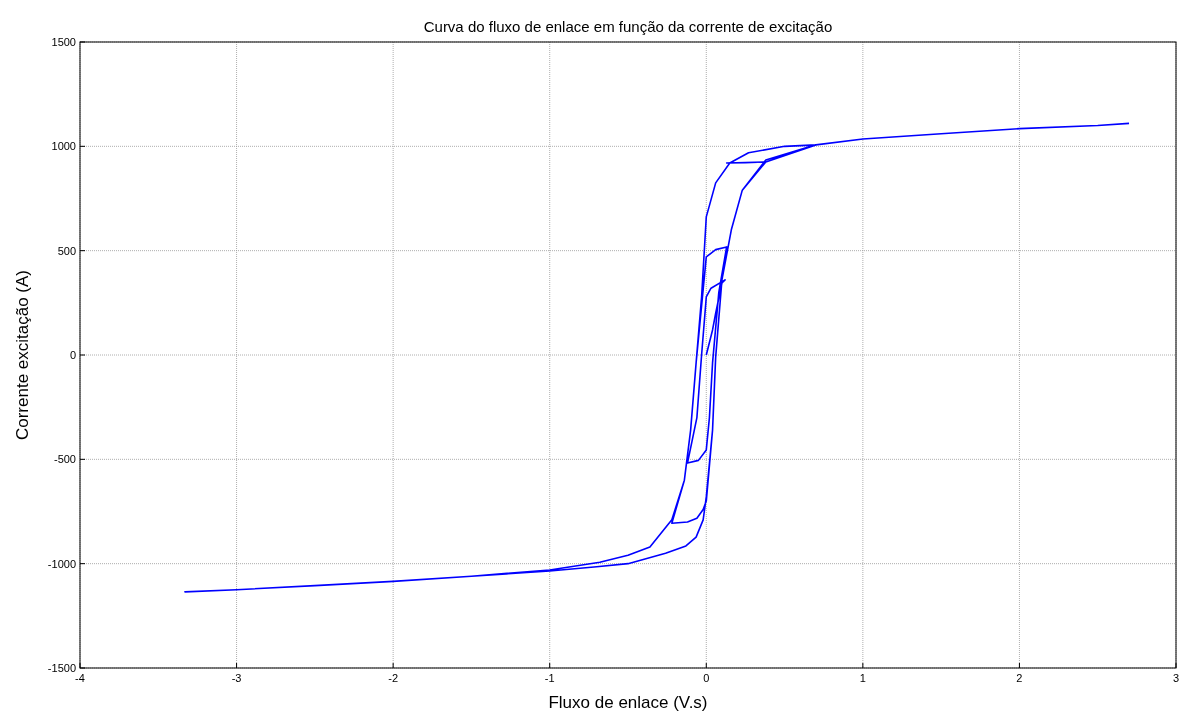 This screenshot has width=1192, height=722. I want to click on x-tick-label: 2, so click(1019, 678).